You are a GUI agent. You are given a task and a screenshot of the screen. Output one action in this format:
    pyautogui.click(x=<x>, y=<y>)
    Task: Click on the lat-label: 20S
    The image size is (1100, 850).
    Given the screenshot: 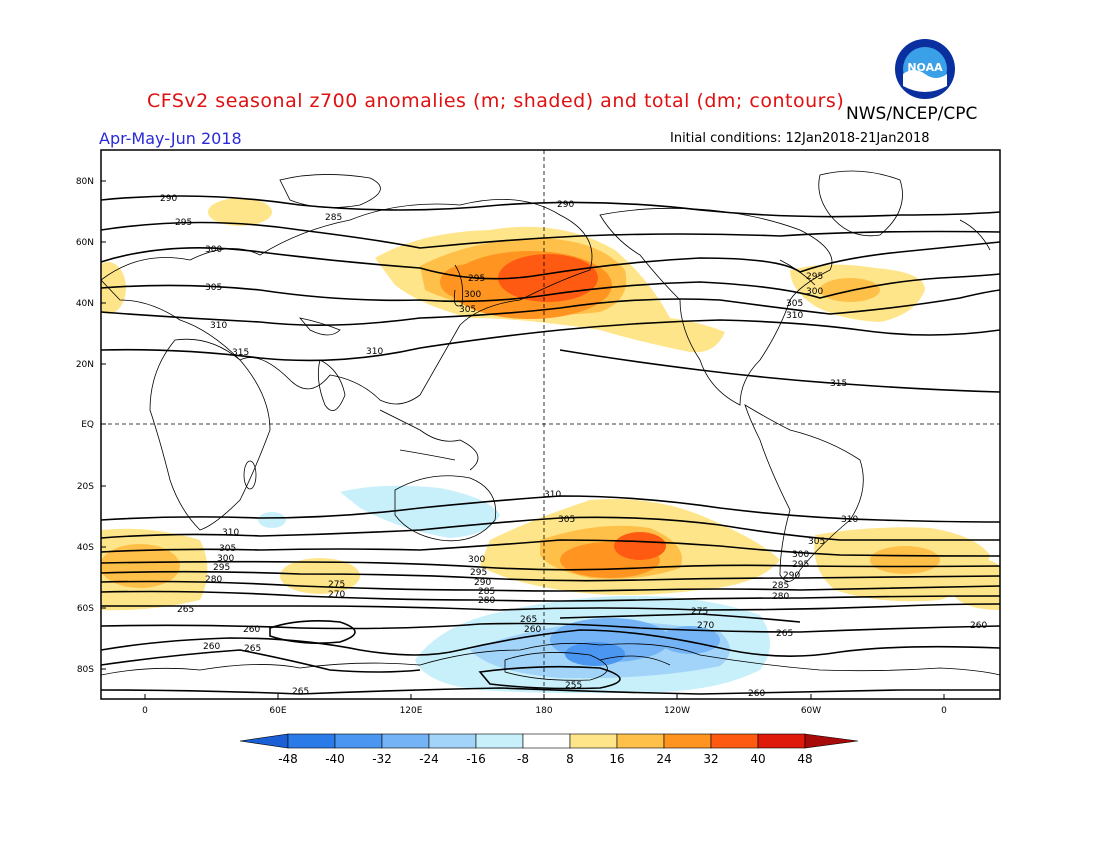 What is the action you would take?
    pyautogui.click(x=85, y=487)
    